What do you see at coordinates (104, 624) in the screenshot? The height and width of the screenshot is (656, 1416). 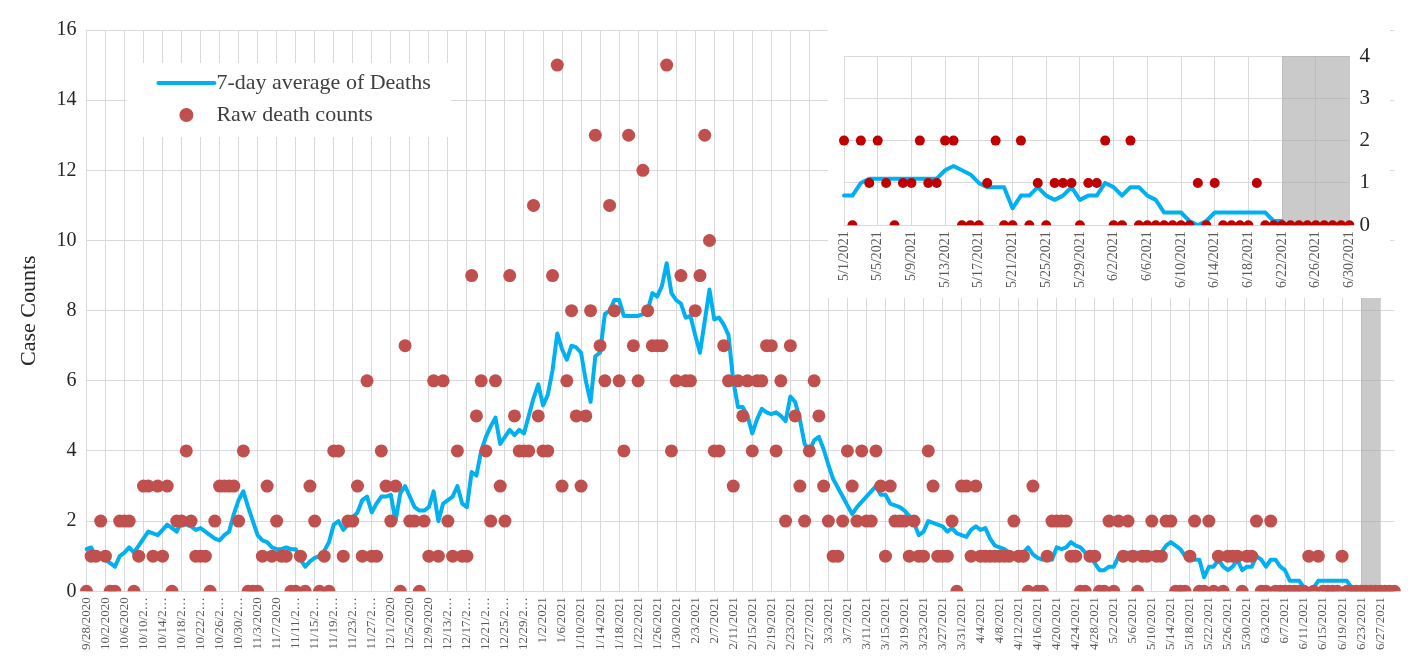 I see `x-tick-label: 10/2/2020` at bounding box center [104, 624].